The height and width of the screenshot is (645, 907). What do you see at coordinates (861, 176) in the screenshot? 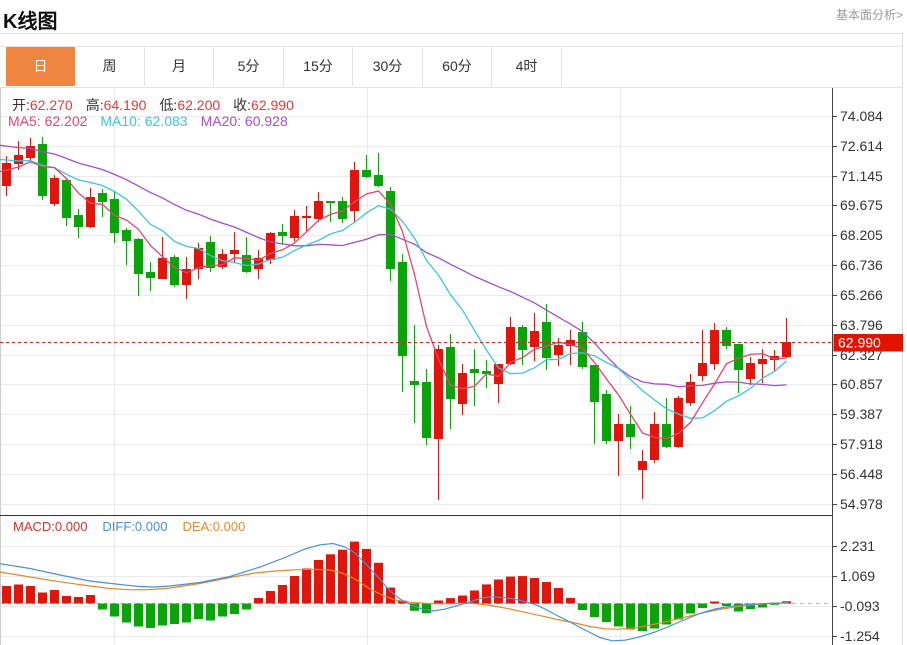
I see `svg-text: 71.145` at bounding box center [861, 176].